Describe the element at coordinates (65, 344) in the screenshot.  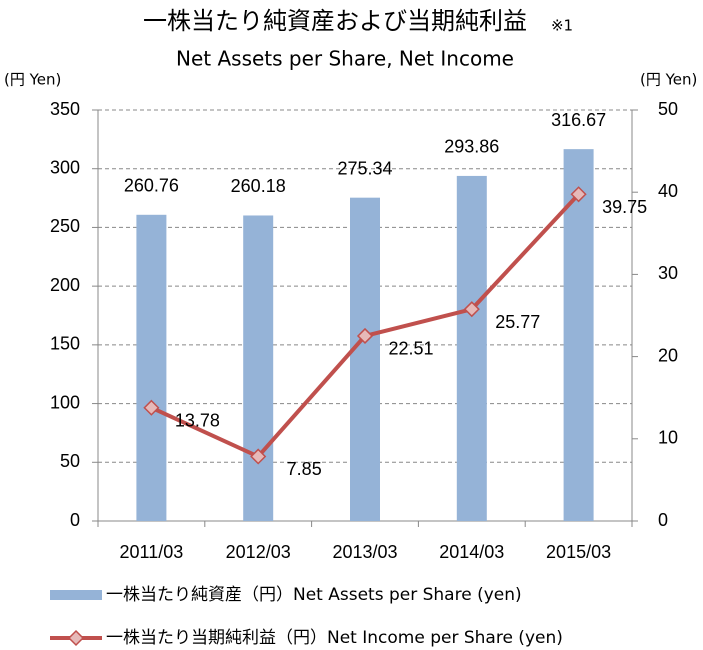
I see `y-tick-label: 150` at that location.